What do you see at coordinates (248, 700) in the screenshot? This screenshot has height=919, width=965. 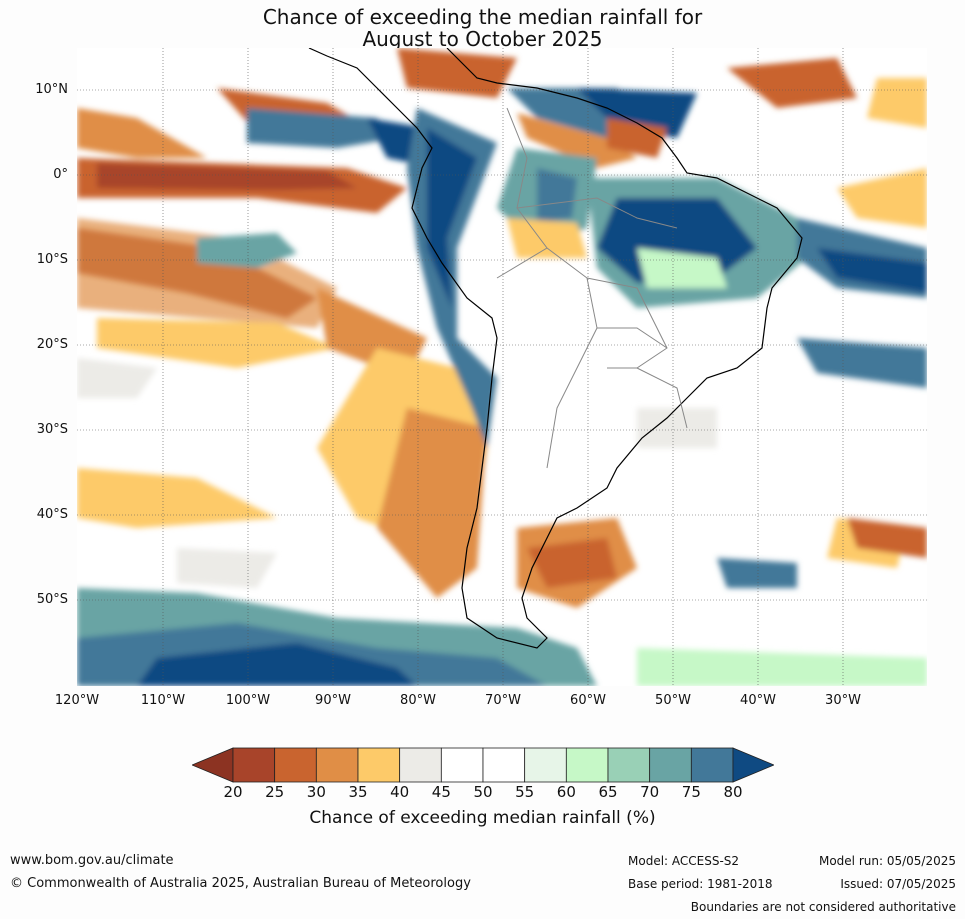 I see `lon-label-100w: 100°W` at bounding box center [248, 700].